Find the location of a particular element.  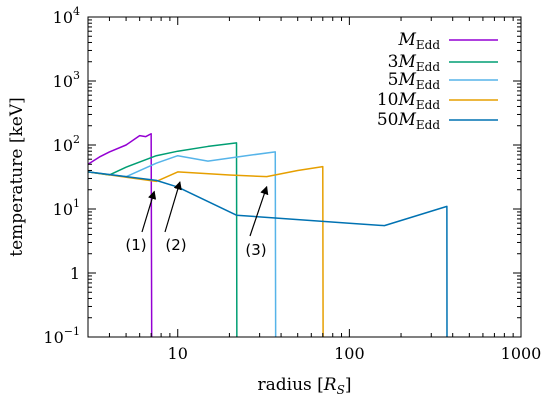

y-tick-label: 10² is located at coordinates (66, 144).